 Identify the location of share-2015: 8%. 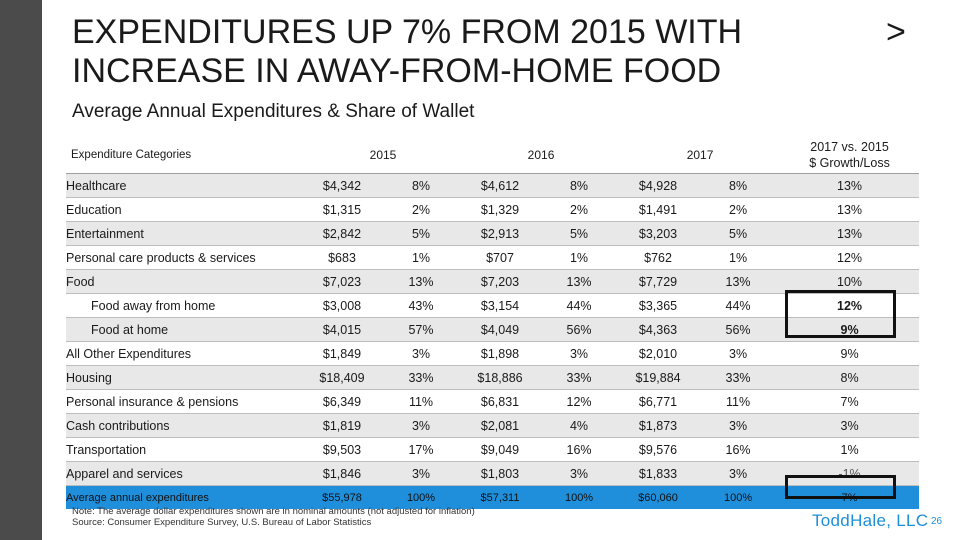
(421, 185).